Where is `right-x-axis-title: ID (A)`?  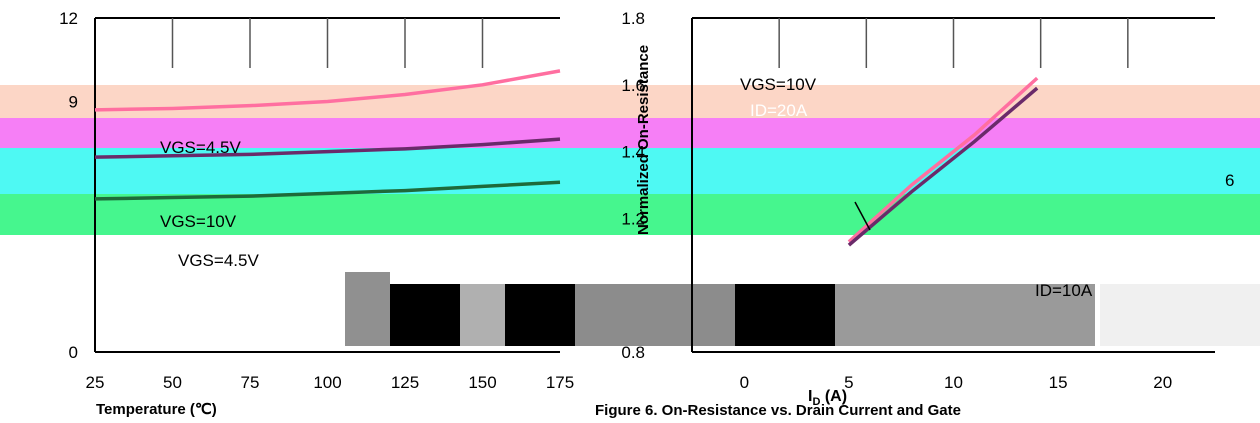 right-x-axis-title: ID (A) is located at coordinates (827, 398).